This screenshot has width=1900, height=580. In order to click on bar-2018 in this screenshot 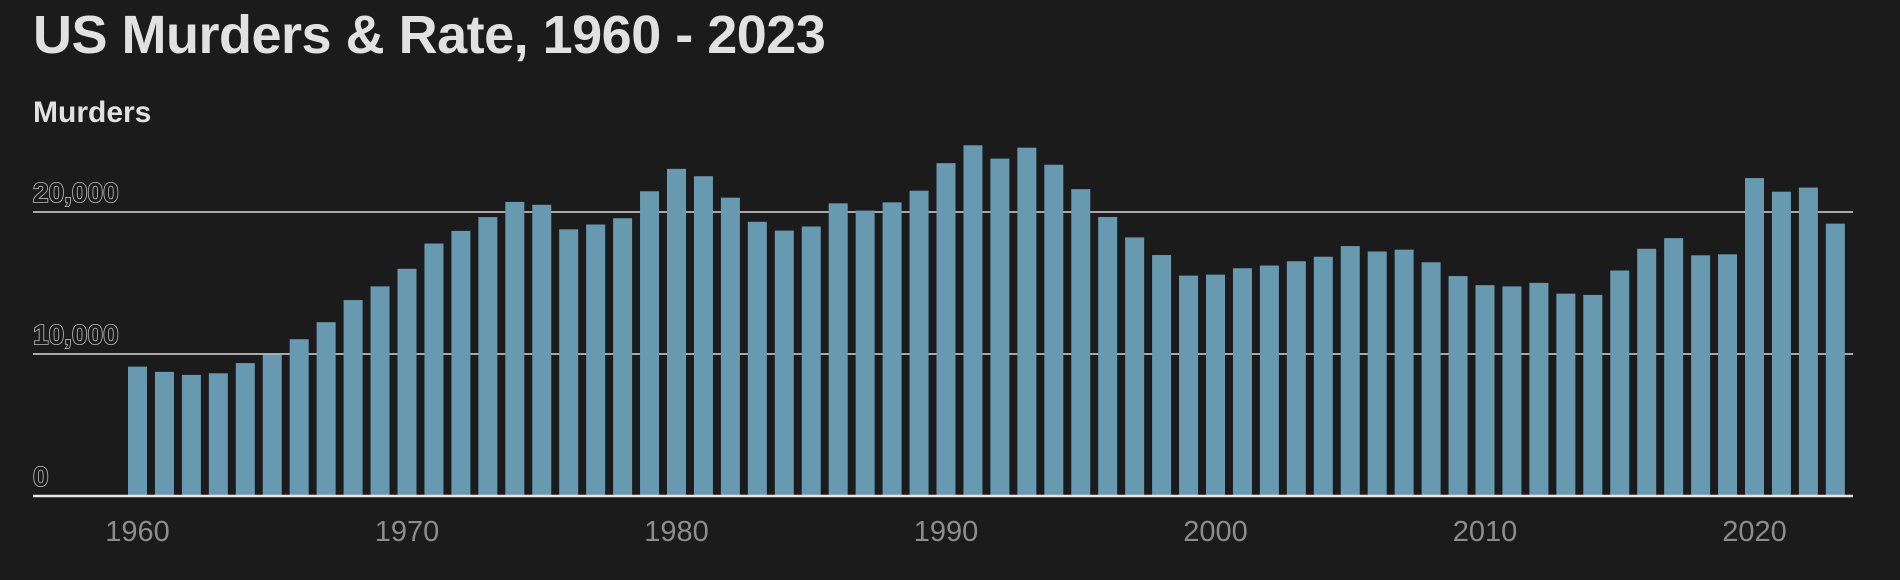, I will do `click(1701, 375)`.